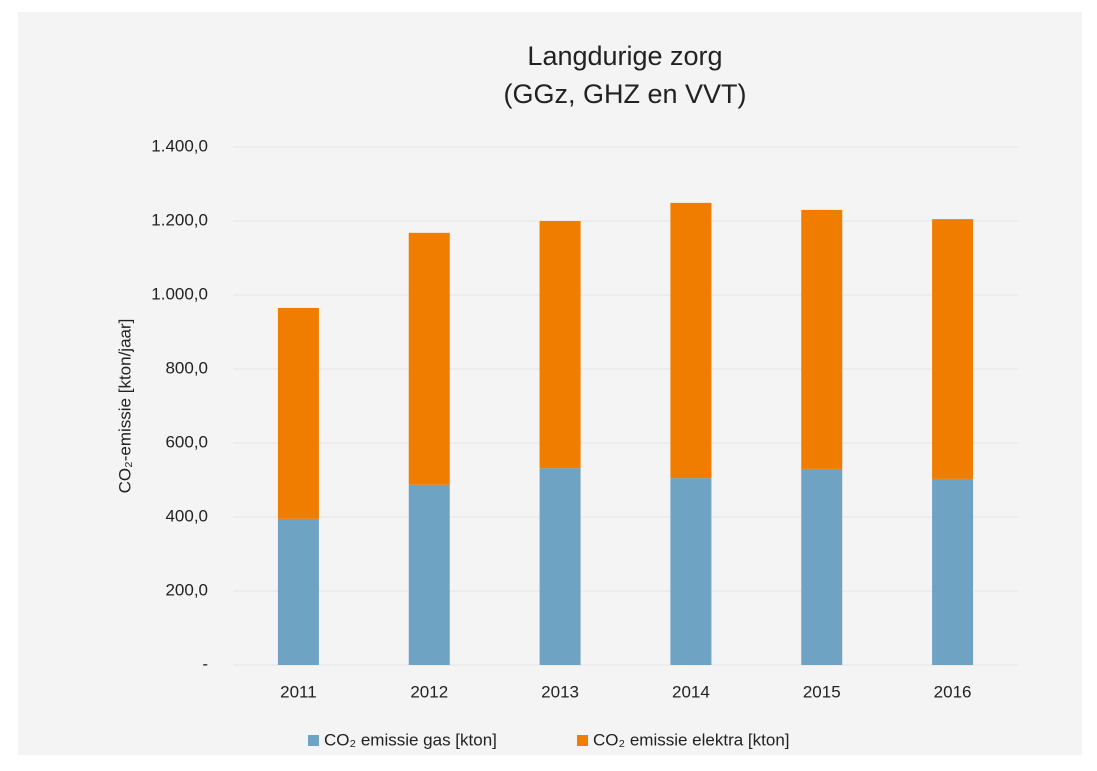  Describe the element at coordinates (124, 406) in the screenshot. I see `y-axis-label: CO₂-emissie [kton/jaar]` at that location.